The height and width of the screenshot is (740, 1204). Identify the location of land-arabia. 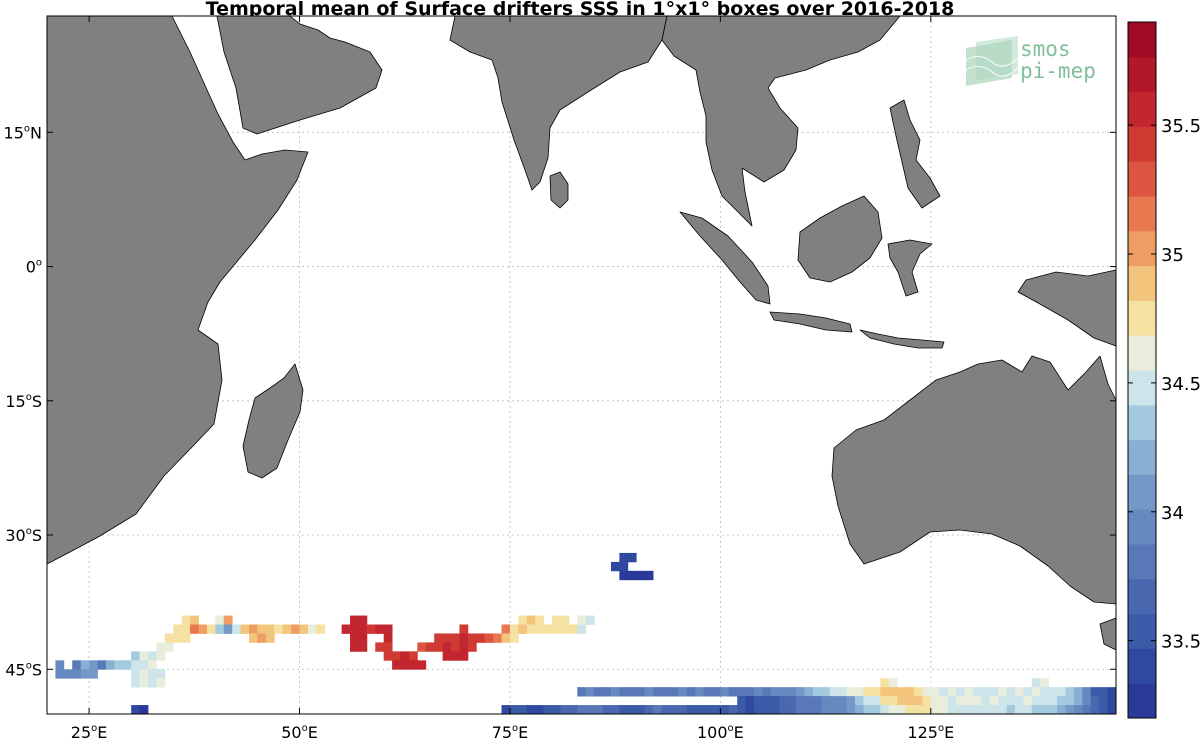
(299, 75).